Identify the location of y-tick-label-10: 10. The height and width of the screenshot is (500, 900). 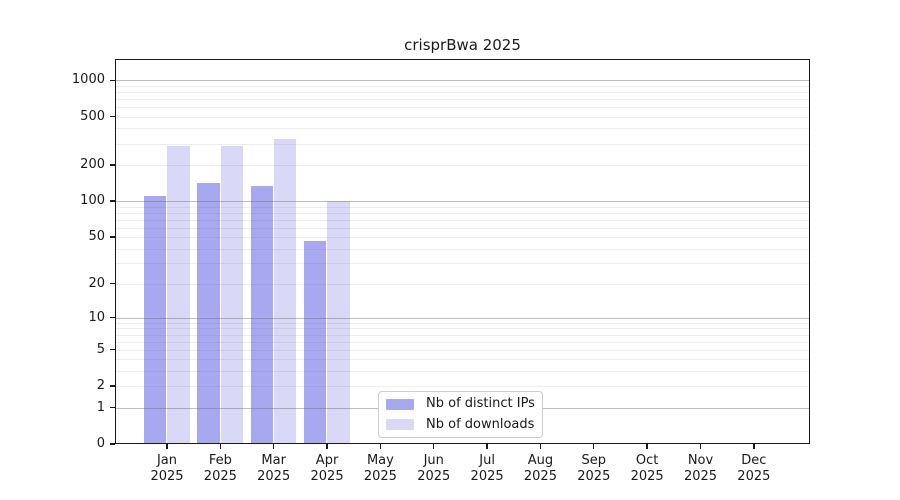
(96, 317).